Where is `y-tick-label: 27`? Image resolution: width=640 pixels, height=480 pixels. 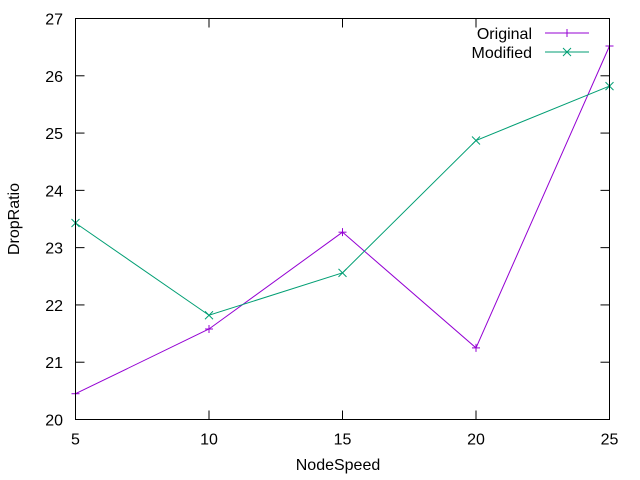
y-tick-label: 27 is located at coordinates (54, 20).